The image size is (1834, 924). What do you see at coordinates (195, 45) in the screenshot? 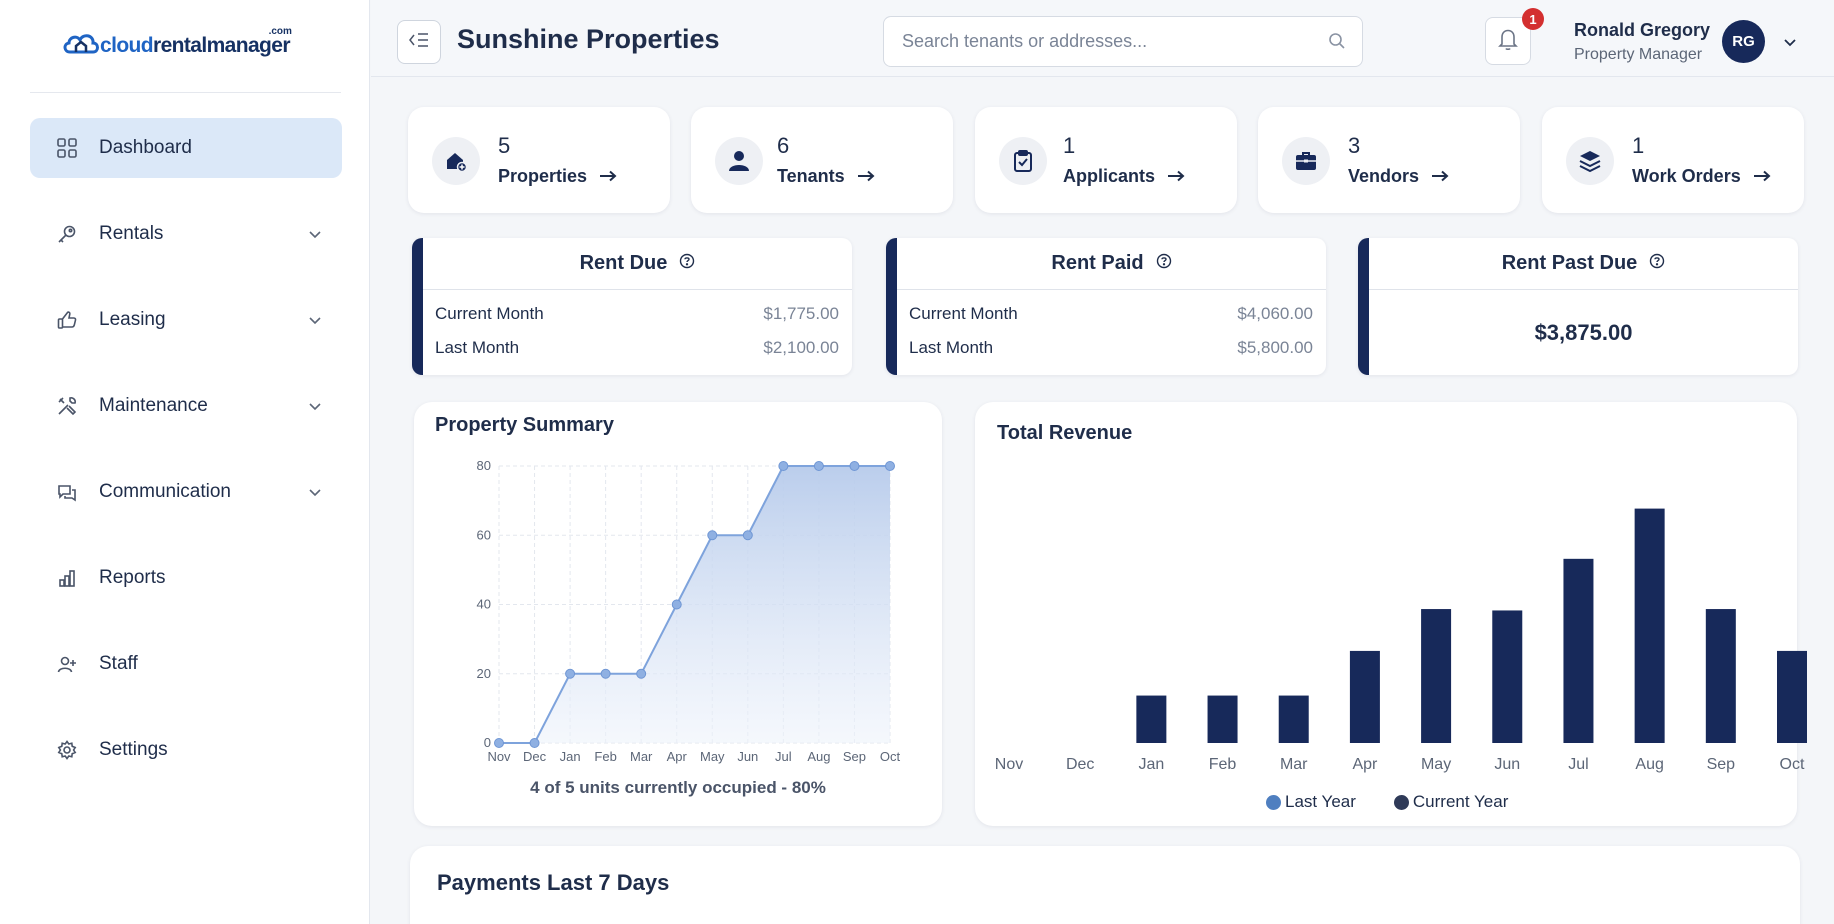
I see `logo-text: cloudrentalmanager` at bounding box center [195, 45].